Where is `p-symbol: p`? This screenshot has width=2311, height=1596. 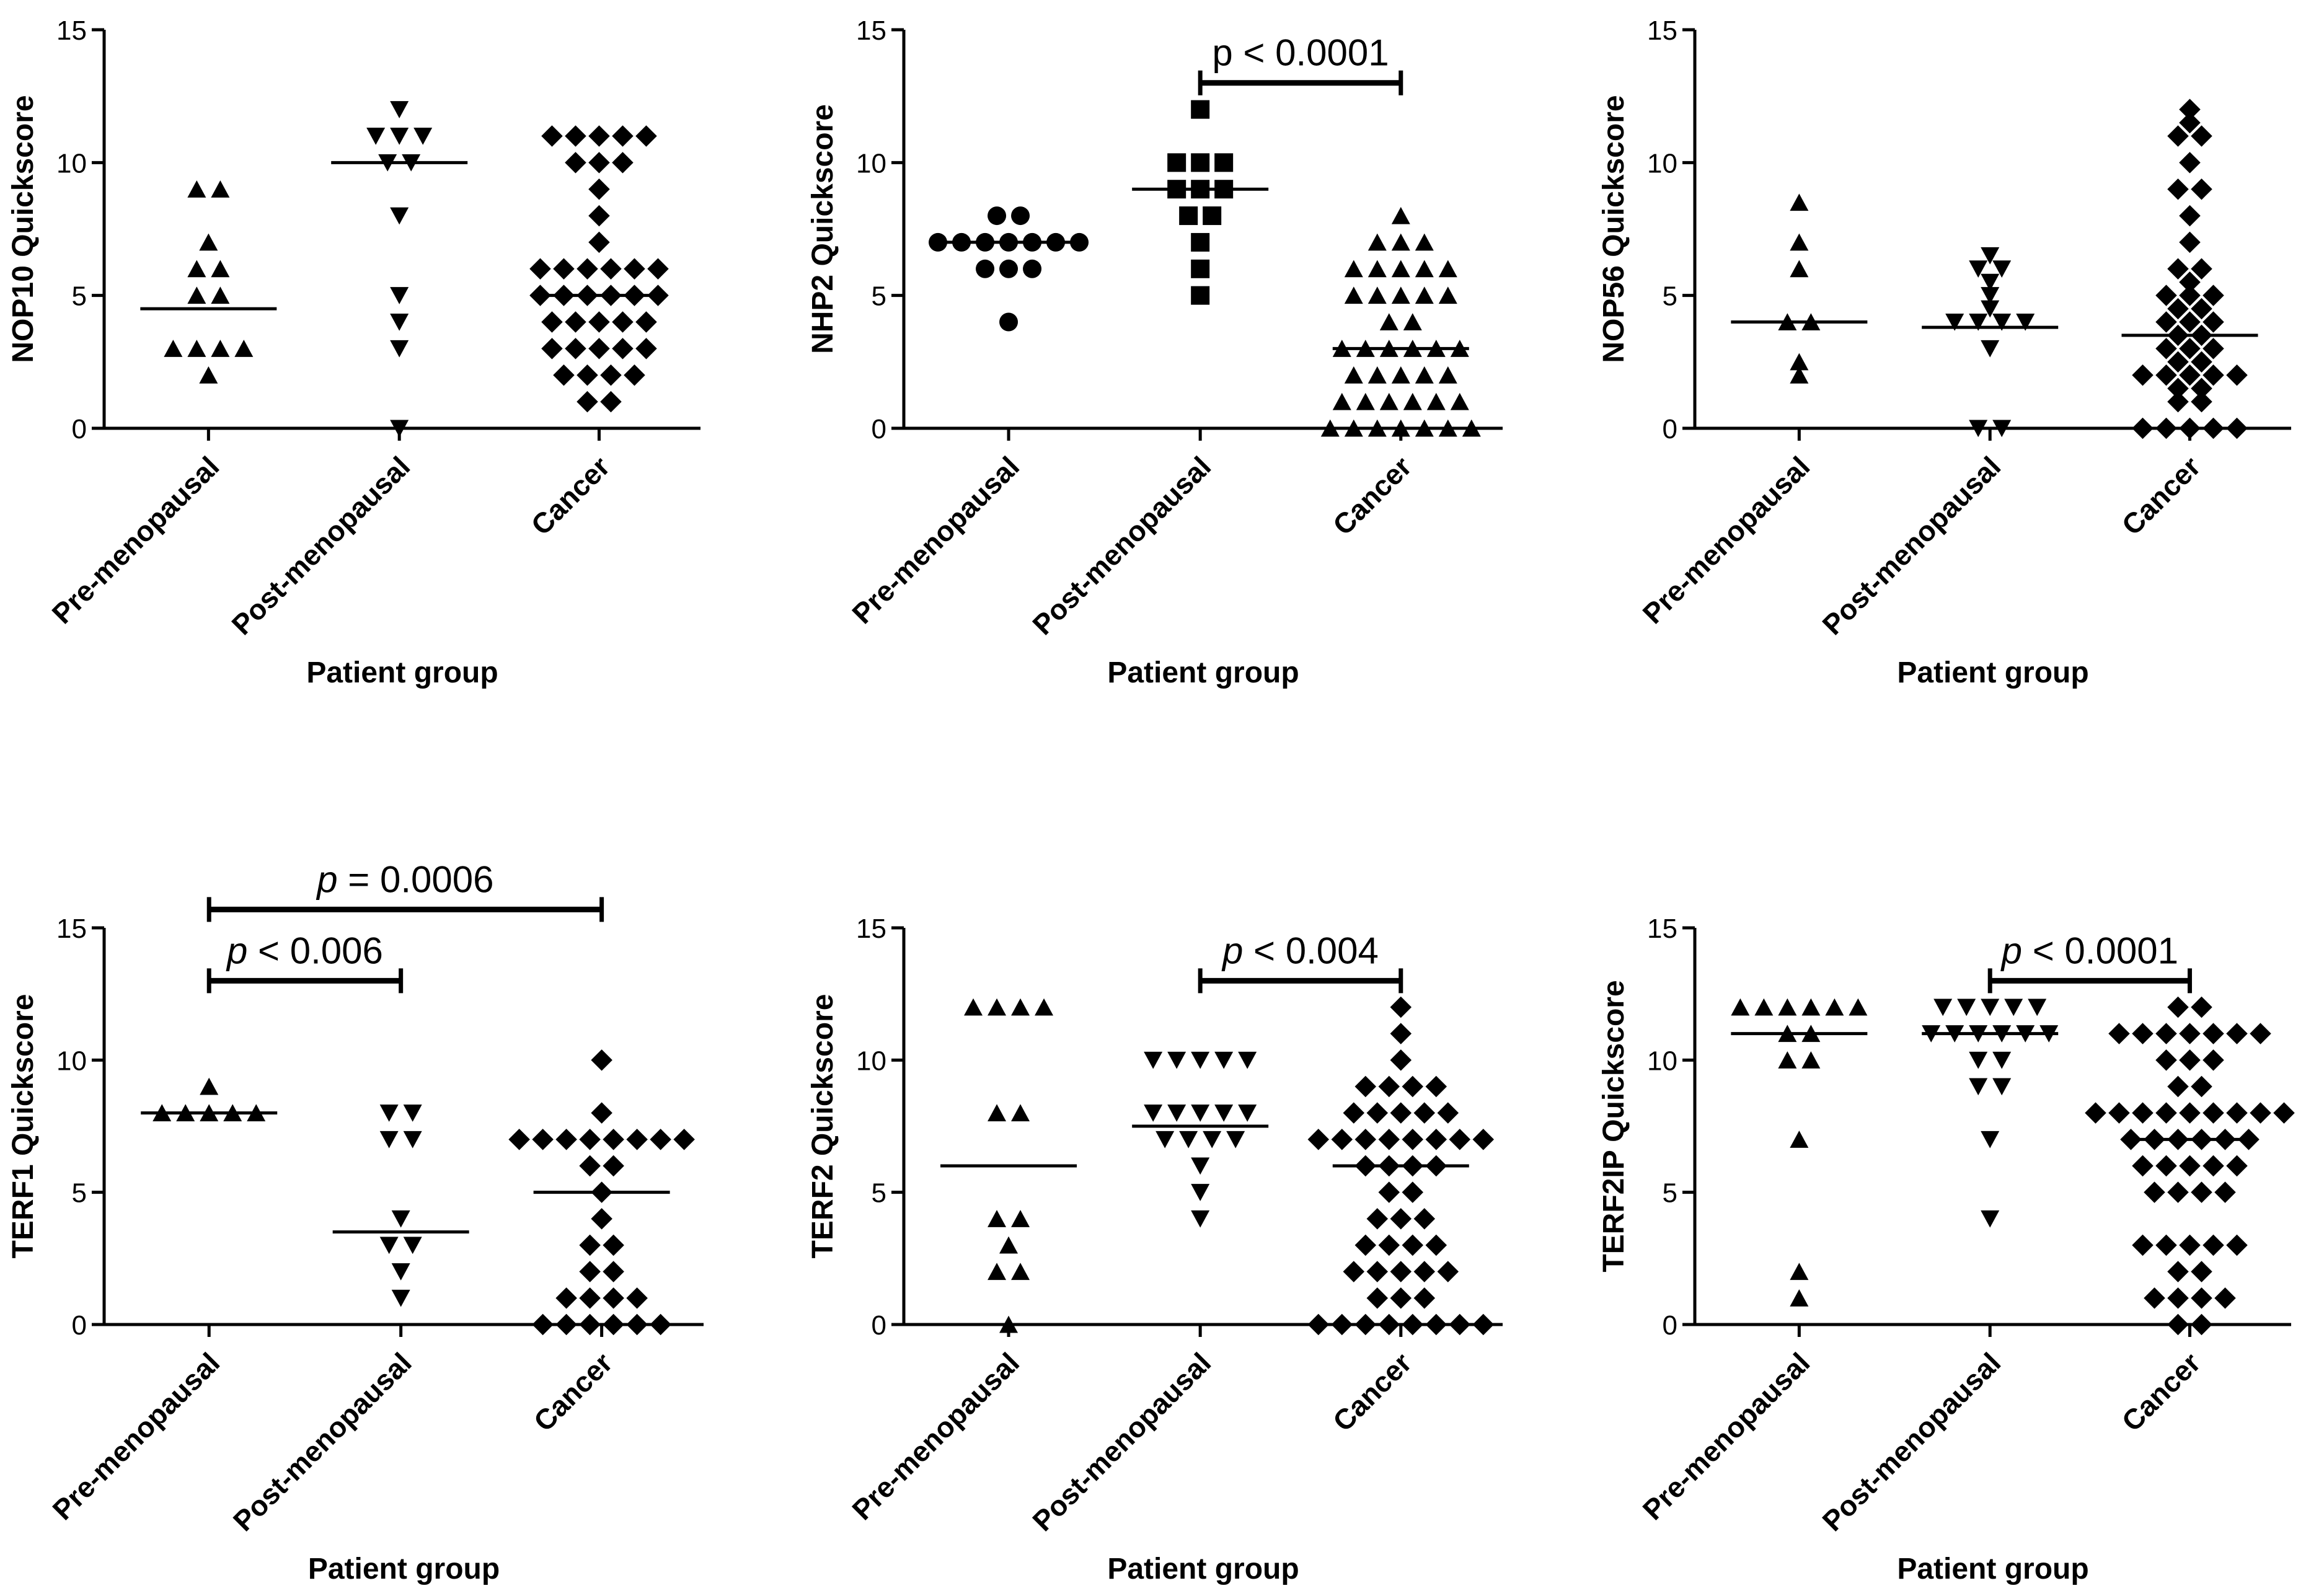 p-symbol: p is located at coordinates (1232, 950).